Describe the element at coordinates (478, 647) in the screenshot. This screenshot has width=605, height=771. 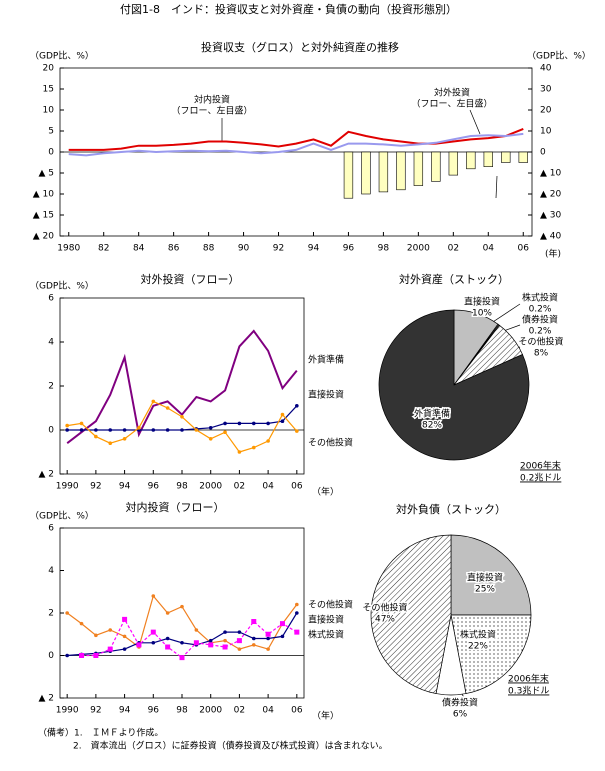
I see `slice-value: 22%` at that location.